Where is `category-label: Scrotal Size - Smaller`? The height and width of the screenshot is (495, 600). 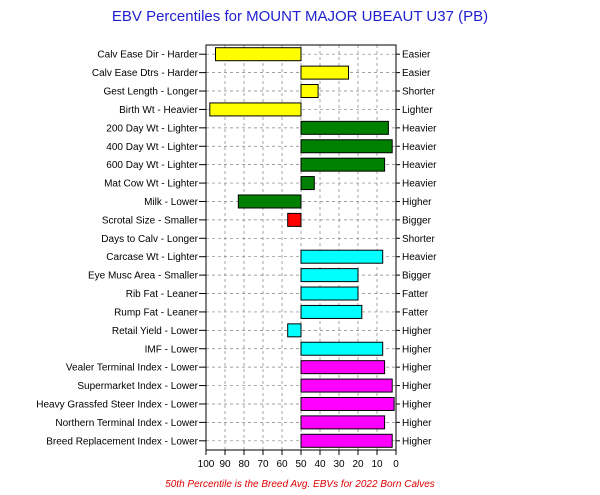 category-label: Scrotal Size - Smaller is located at coordinates (150, 220).